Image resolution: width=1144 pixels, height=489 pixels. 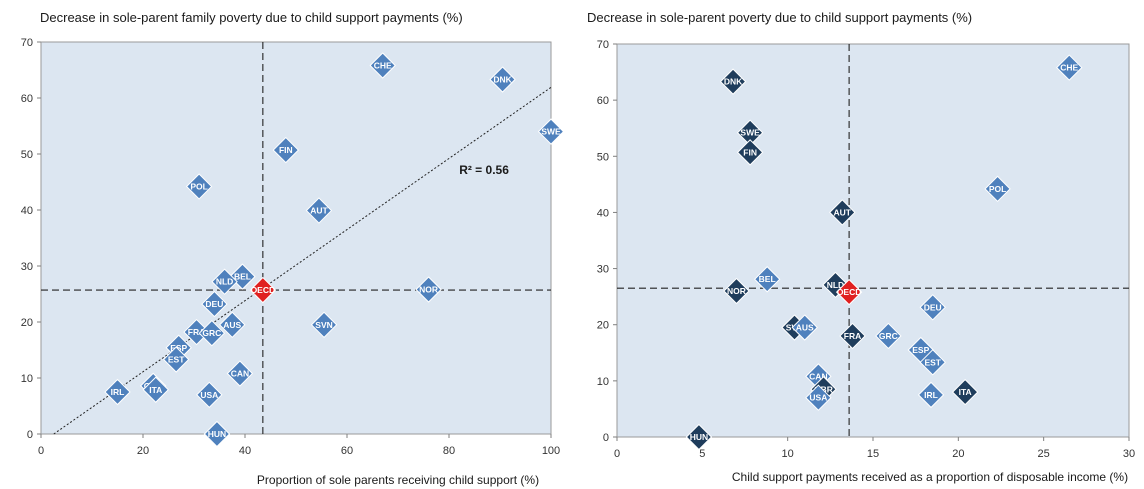 I want to click on data-point-label: CHE, so click(x=1069, y=68).